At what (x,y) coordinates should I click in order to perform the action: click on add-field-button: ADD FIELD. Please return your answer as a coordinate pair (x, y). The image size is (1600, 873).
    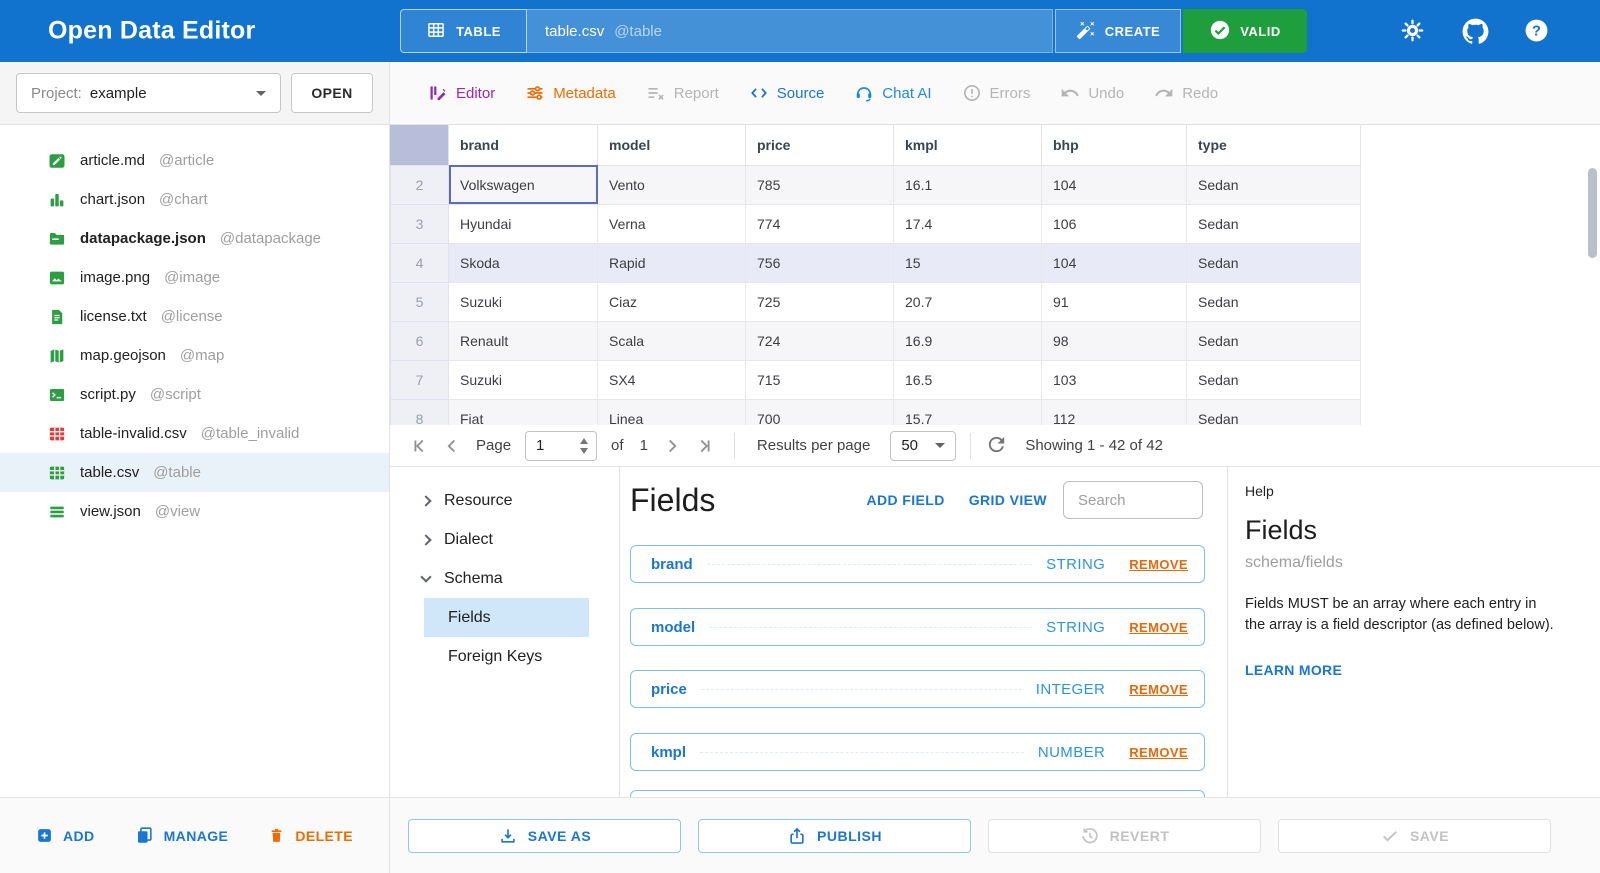
    Looking at the image, I should click on (905, 500).